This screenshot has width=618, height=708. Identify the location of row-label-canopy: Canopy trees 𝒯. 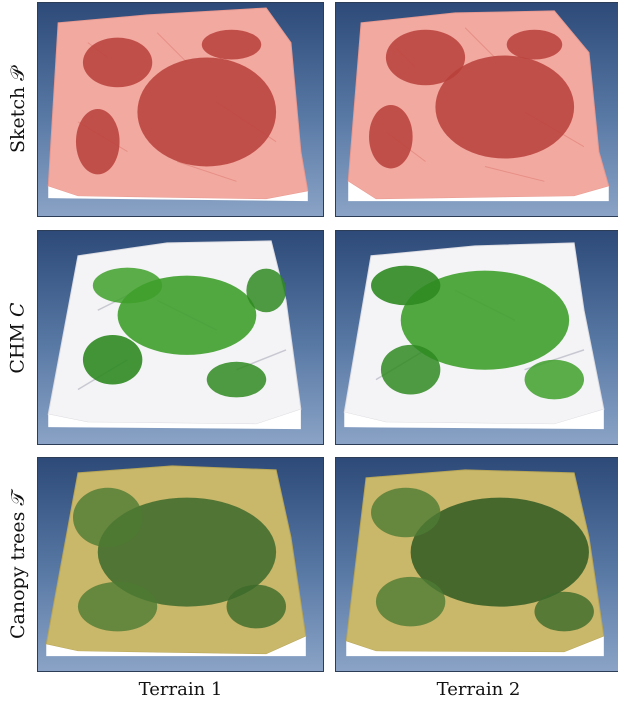
(18, 564).